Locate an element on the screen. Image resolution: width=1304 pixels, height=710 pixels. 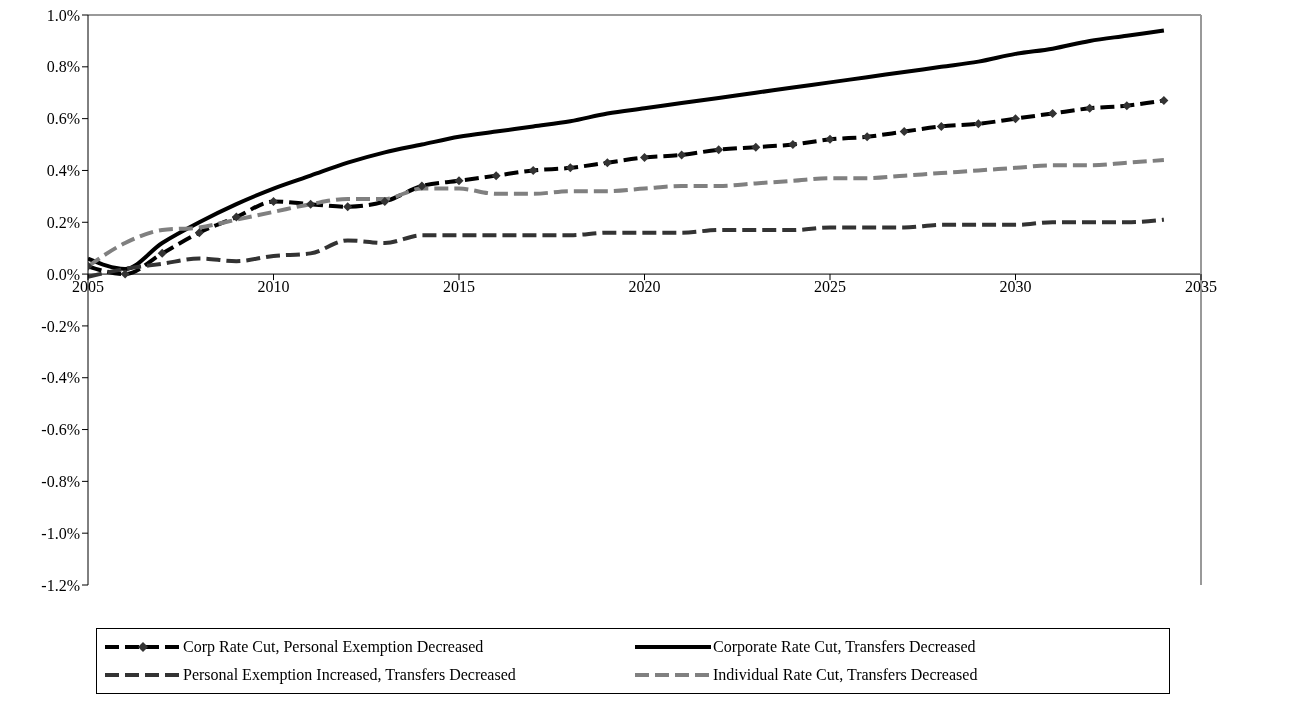
x-tick-label: 2010 is located at coordinates (273, 287).